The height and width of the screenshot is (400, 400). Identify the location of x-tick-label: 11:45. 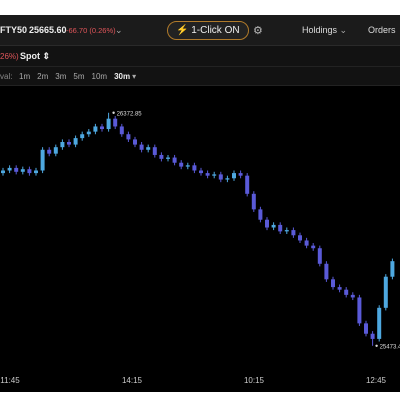
(10, 380).